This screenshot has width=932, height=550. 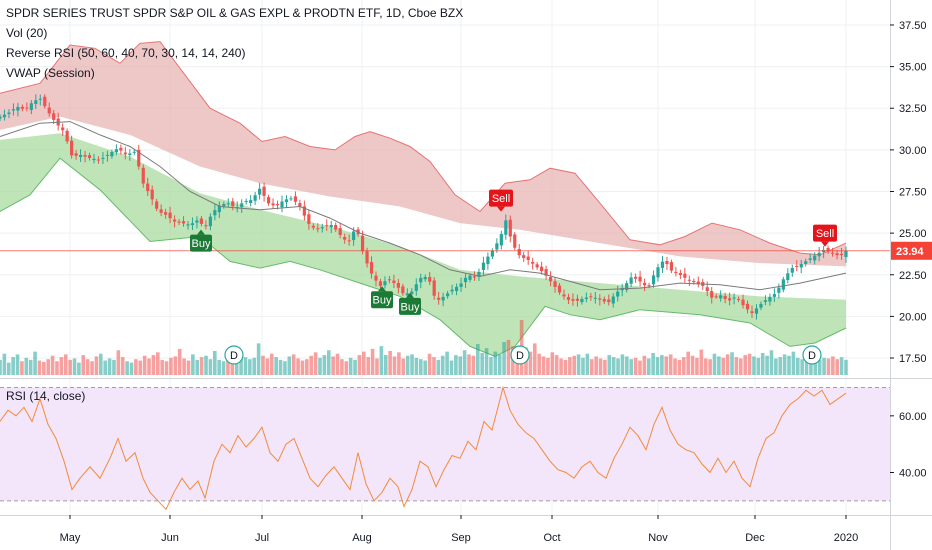 What do you see at coordinates (913, 26) in the screenshot?
I see `y-tick-label: 37.50` at bounding box center [913, 26].